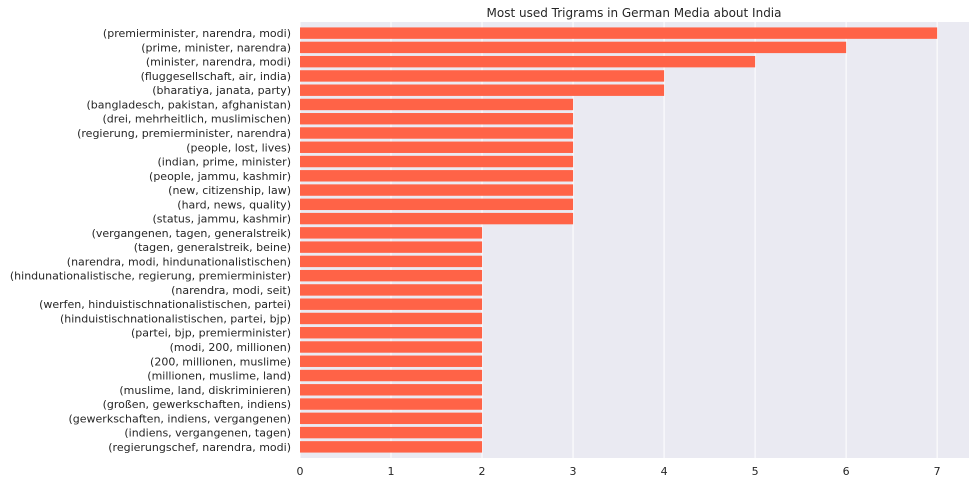 The image size is (976, 489). Describe the element at coordinates (197, 33) in the screenshot. I see `y-tick-label: (premierminister, narendra, modi)` at that location.